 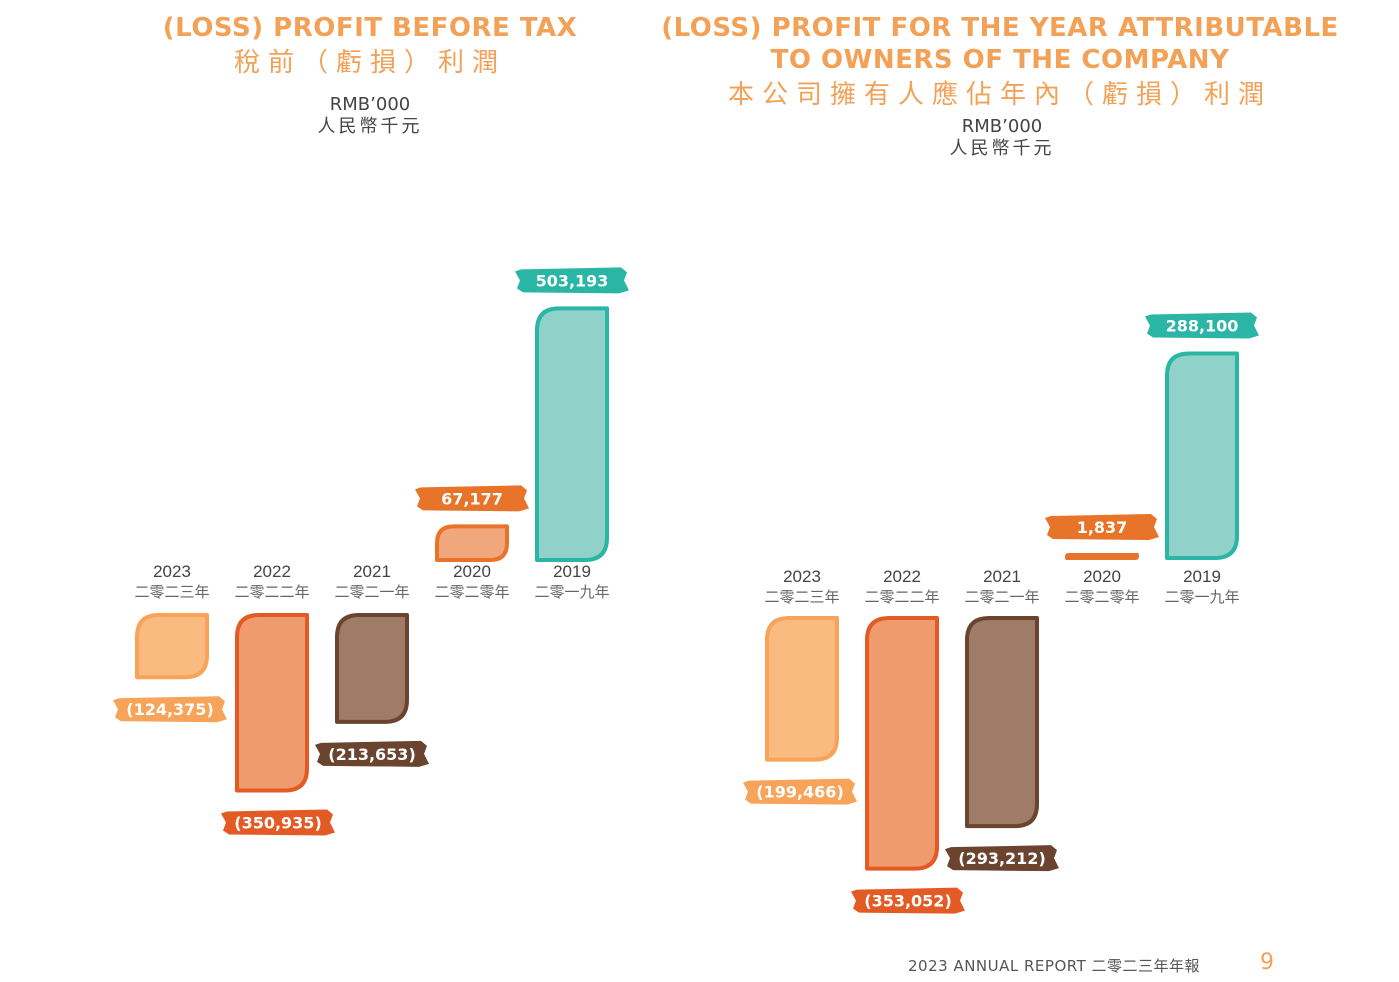 I want to click on chart2-value-label-bg-2019, so click(x=1202, y=325).